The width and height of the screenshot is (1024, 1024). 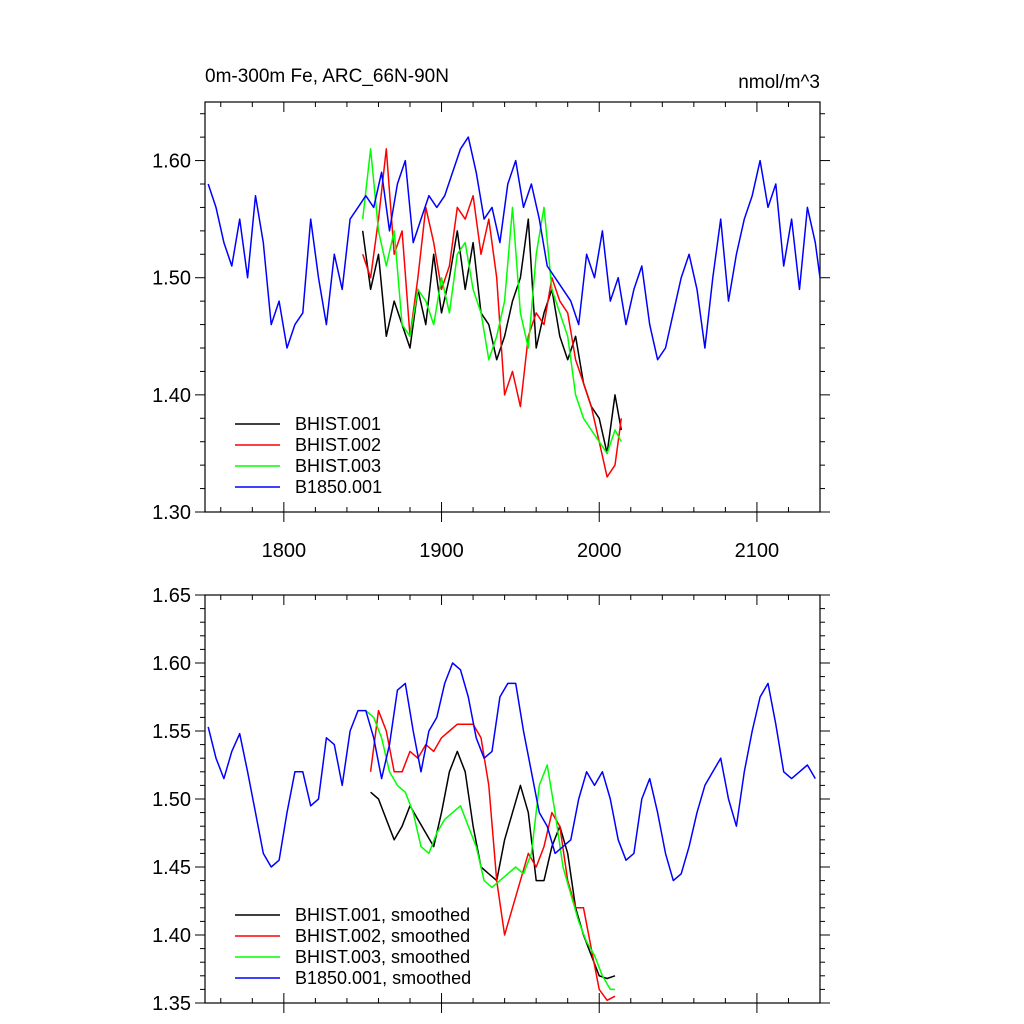 I want to click on x-tick-label: 2100, so click(x=757, y=551).